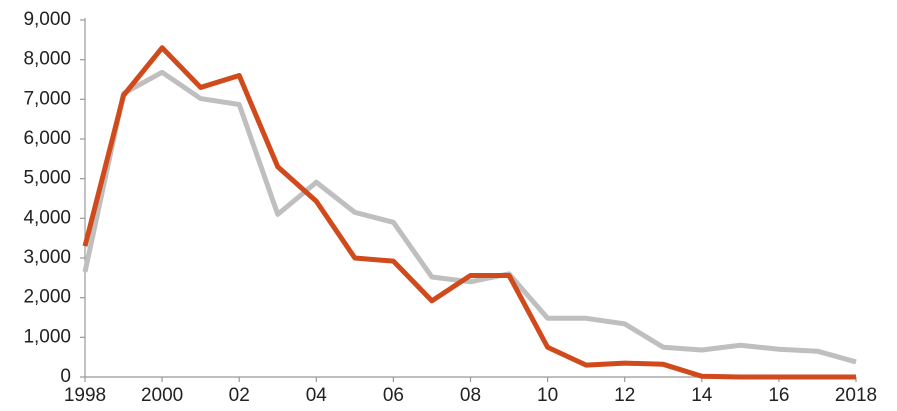  I want to click on x-tick-label: 1998, so click(85, 395).